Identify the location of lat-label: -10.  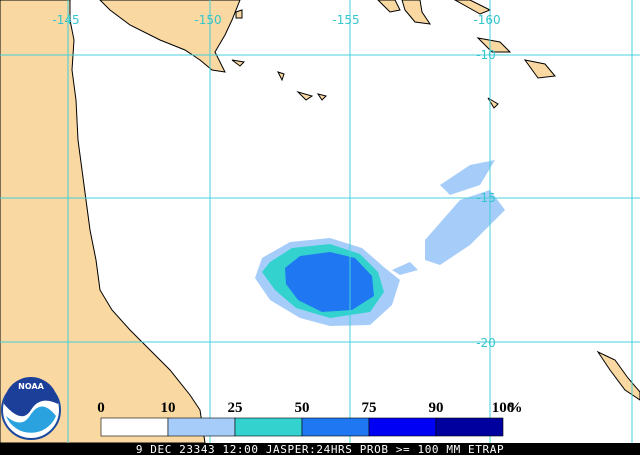
(486, 55).